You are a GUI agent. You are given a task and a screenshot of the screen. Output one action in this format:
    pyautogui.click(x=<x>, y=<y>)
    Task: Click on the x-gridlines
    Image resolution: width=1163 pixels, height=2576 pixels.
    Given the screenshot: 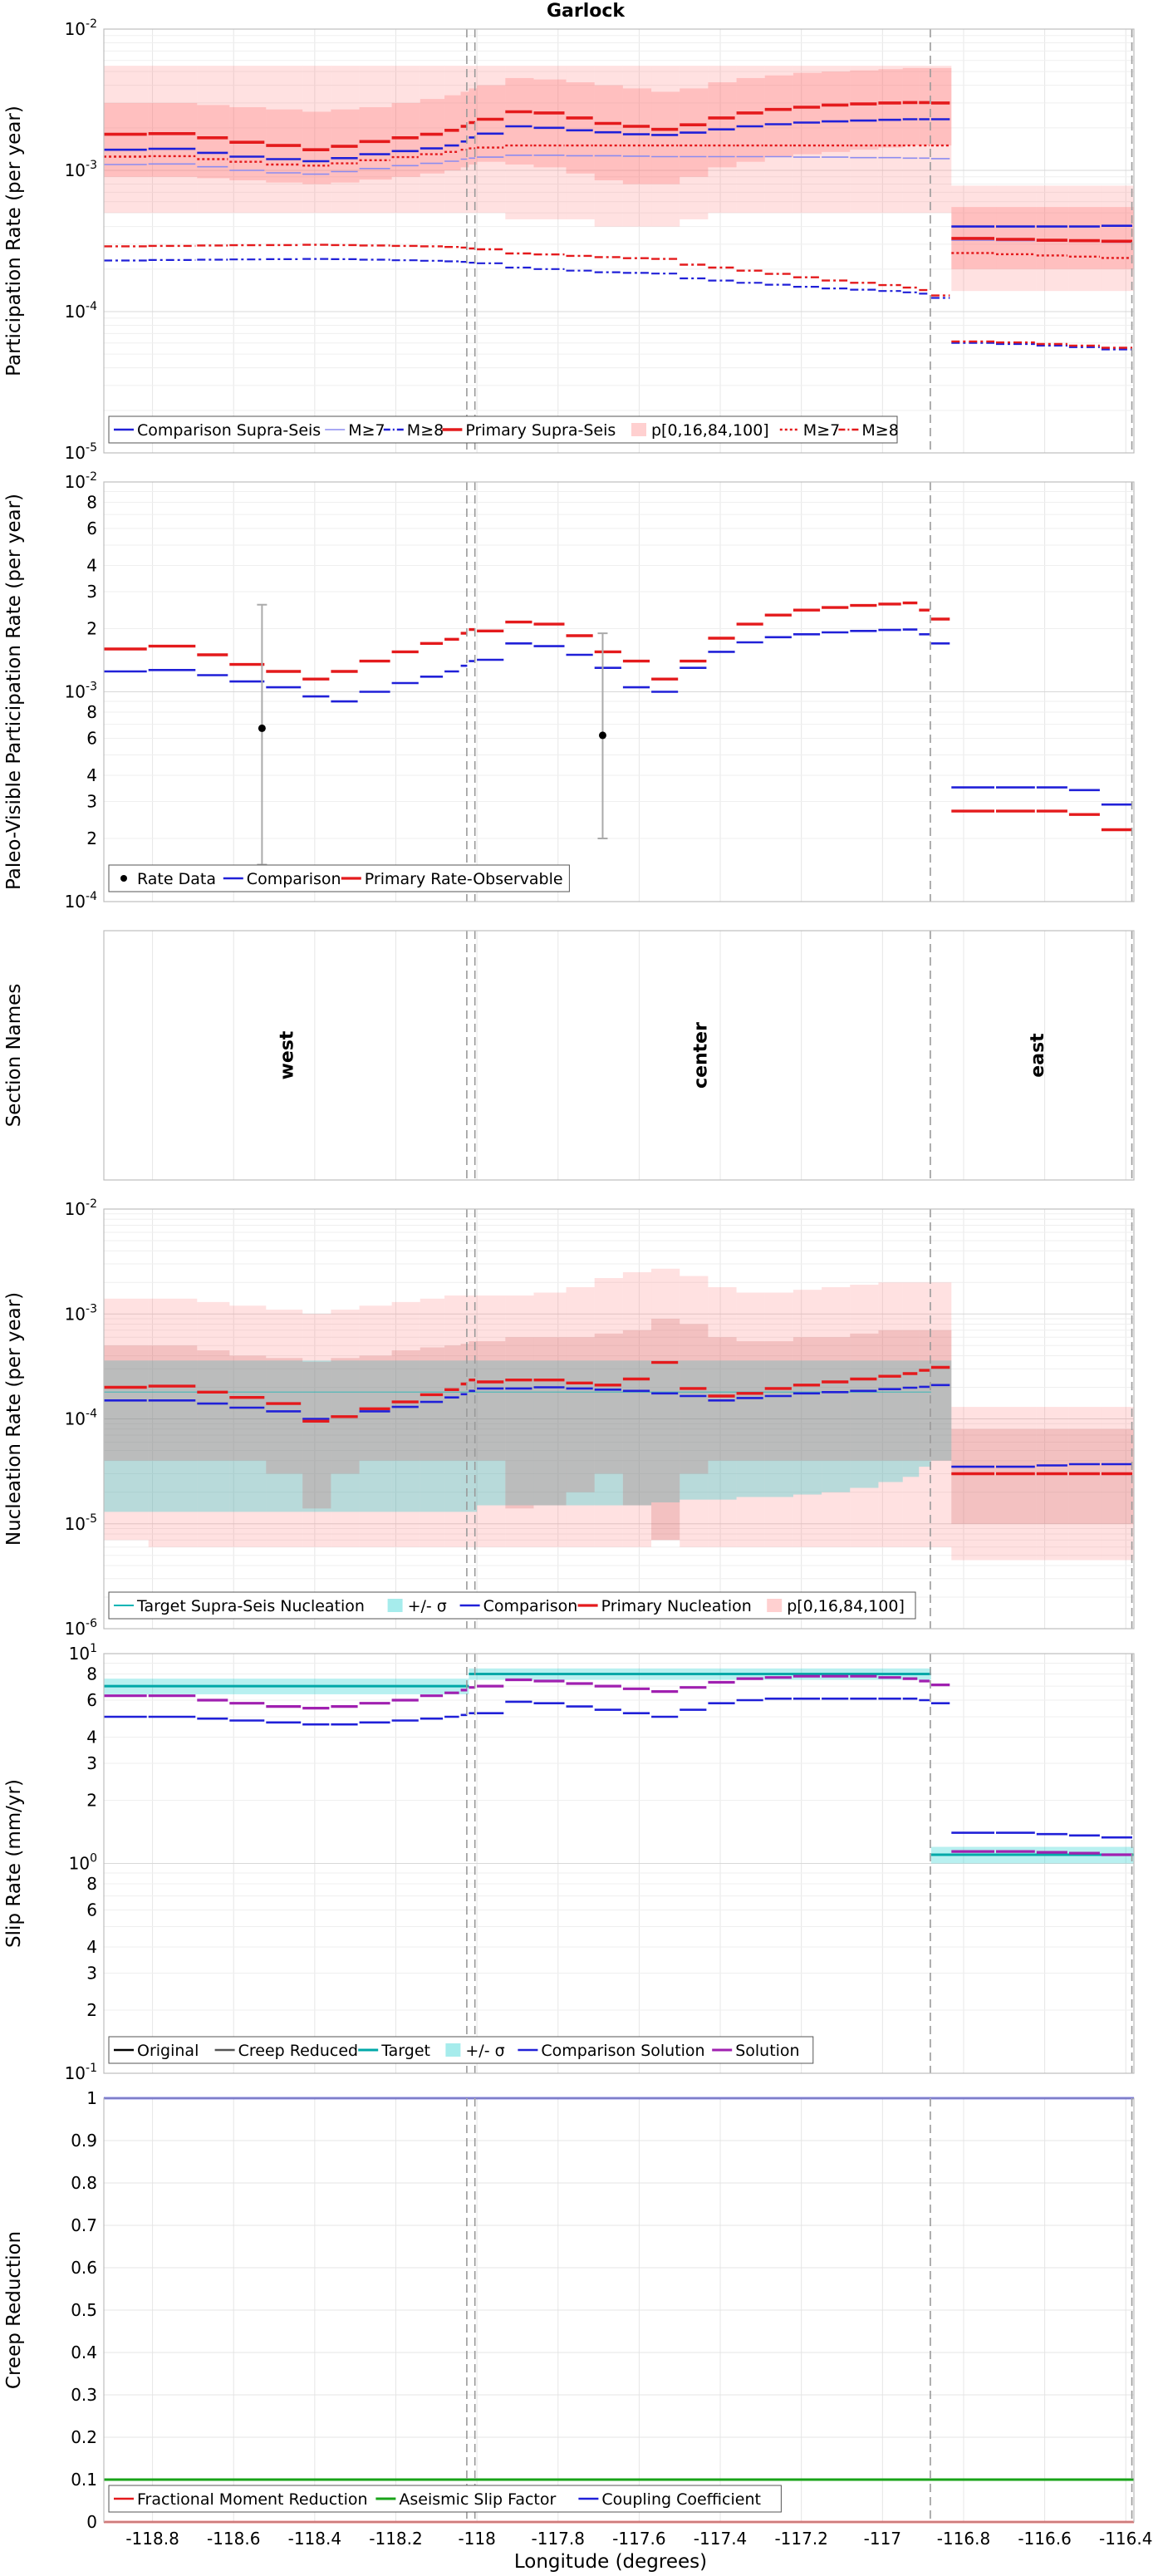 What is the action you would take?
    pyautogui.click(x=639, y=1055)
    